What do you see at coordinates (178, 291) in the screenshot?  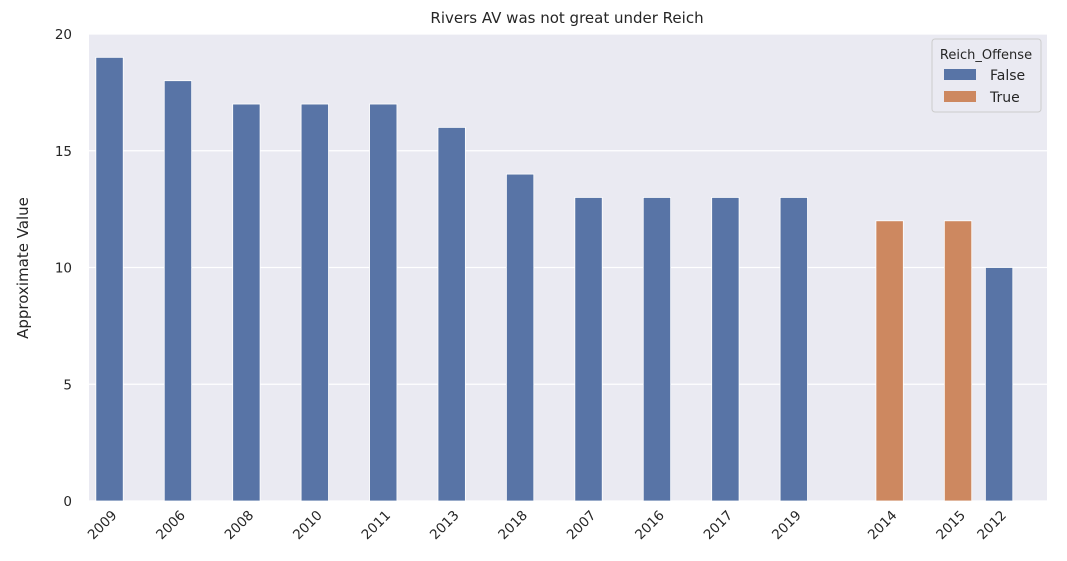 I see `bar-2006` at bounding box center [178, 291].